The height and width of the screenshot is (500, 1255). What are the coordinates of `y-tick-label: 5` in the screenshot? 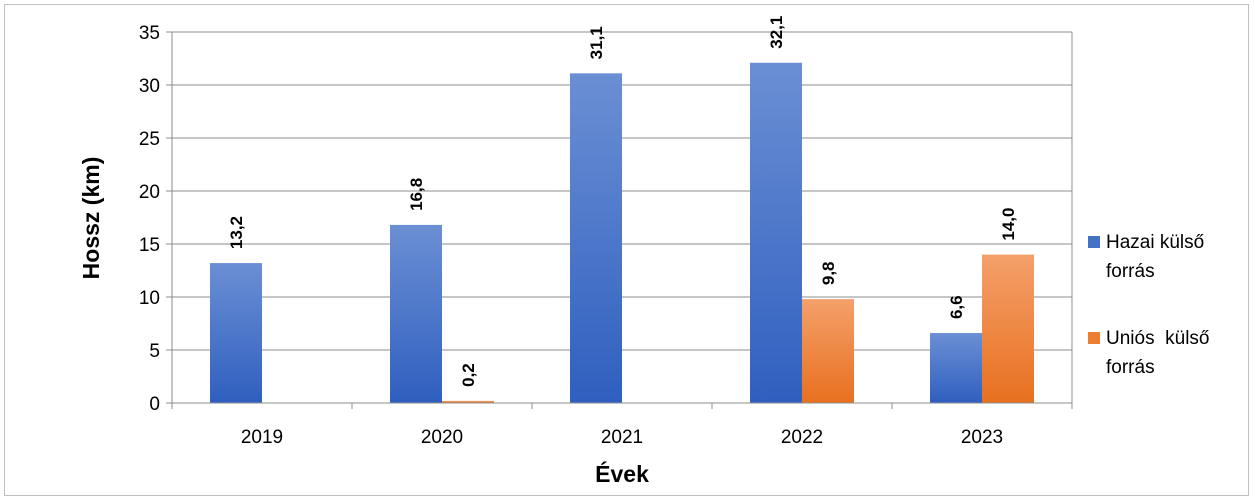 It's located at (154, 351).